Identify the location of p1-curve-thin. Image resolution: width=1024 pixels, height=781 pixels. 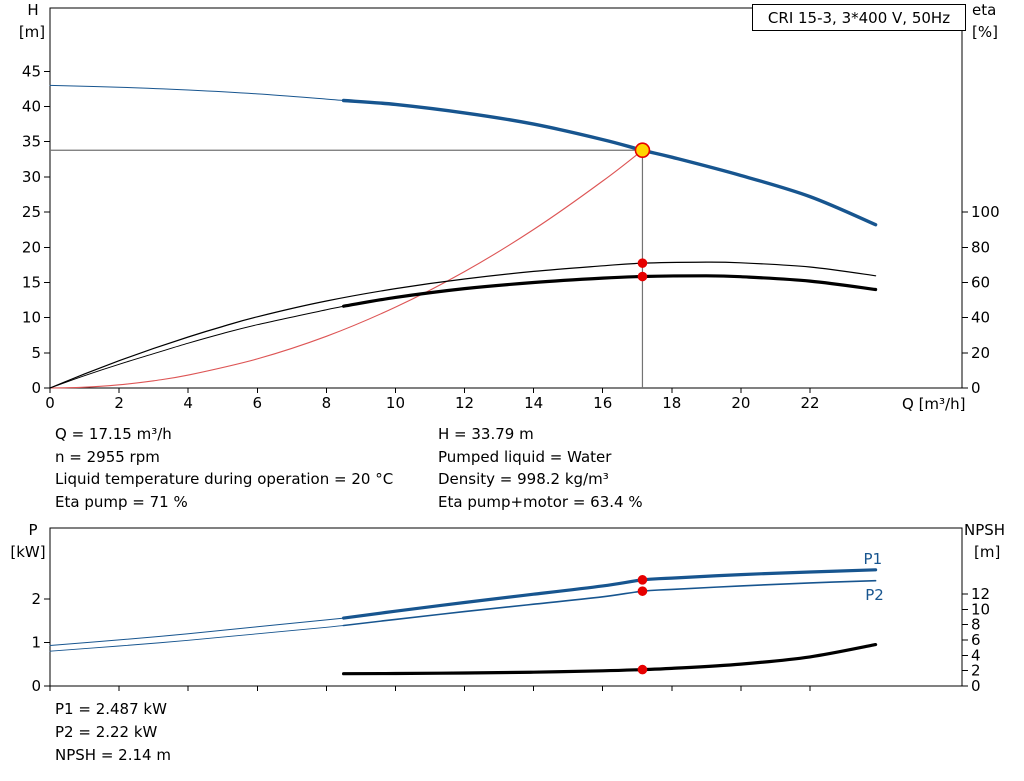
(197, 631).